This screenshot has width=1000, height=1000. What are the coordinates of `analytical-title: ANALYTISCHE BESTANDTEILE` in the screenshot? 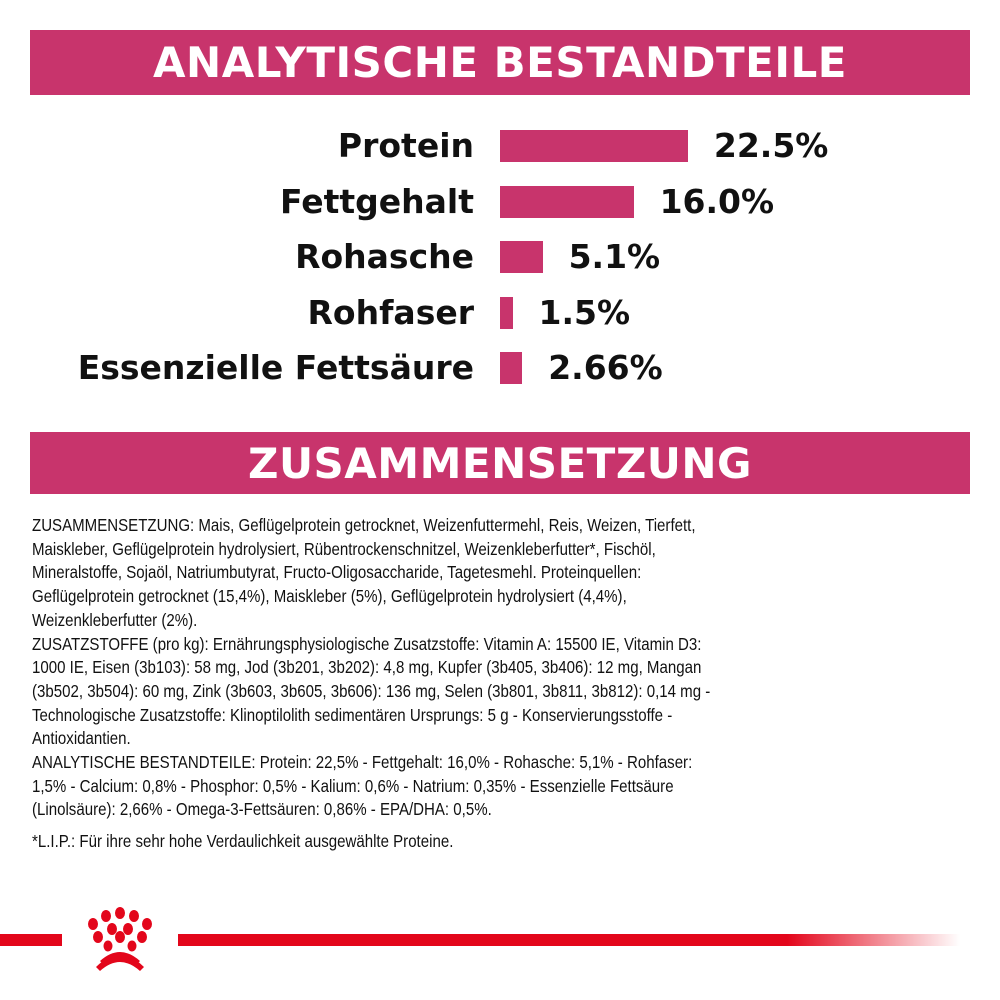 It's located at (500, 62).